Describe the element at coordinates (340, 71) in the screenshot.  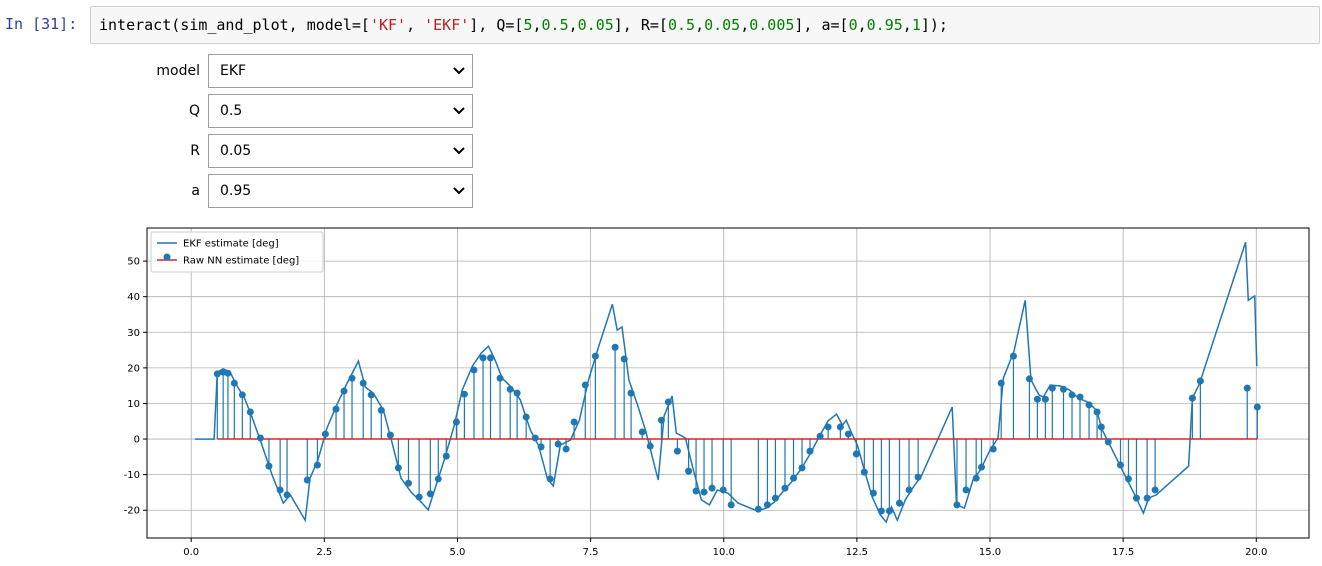
I see `dropdown: EKF` at that location.